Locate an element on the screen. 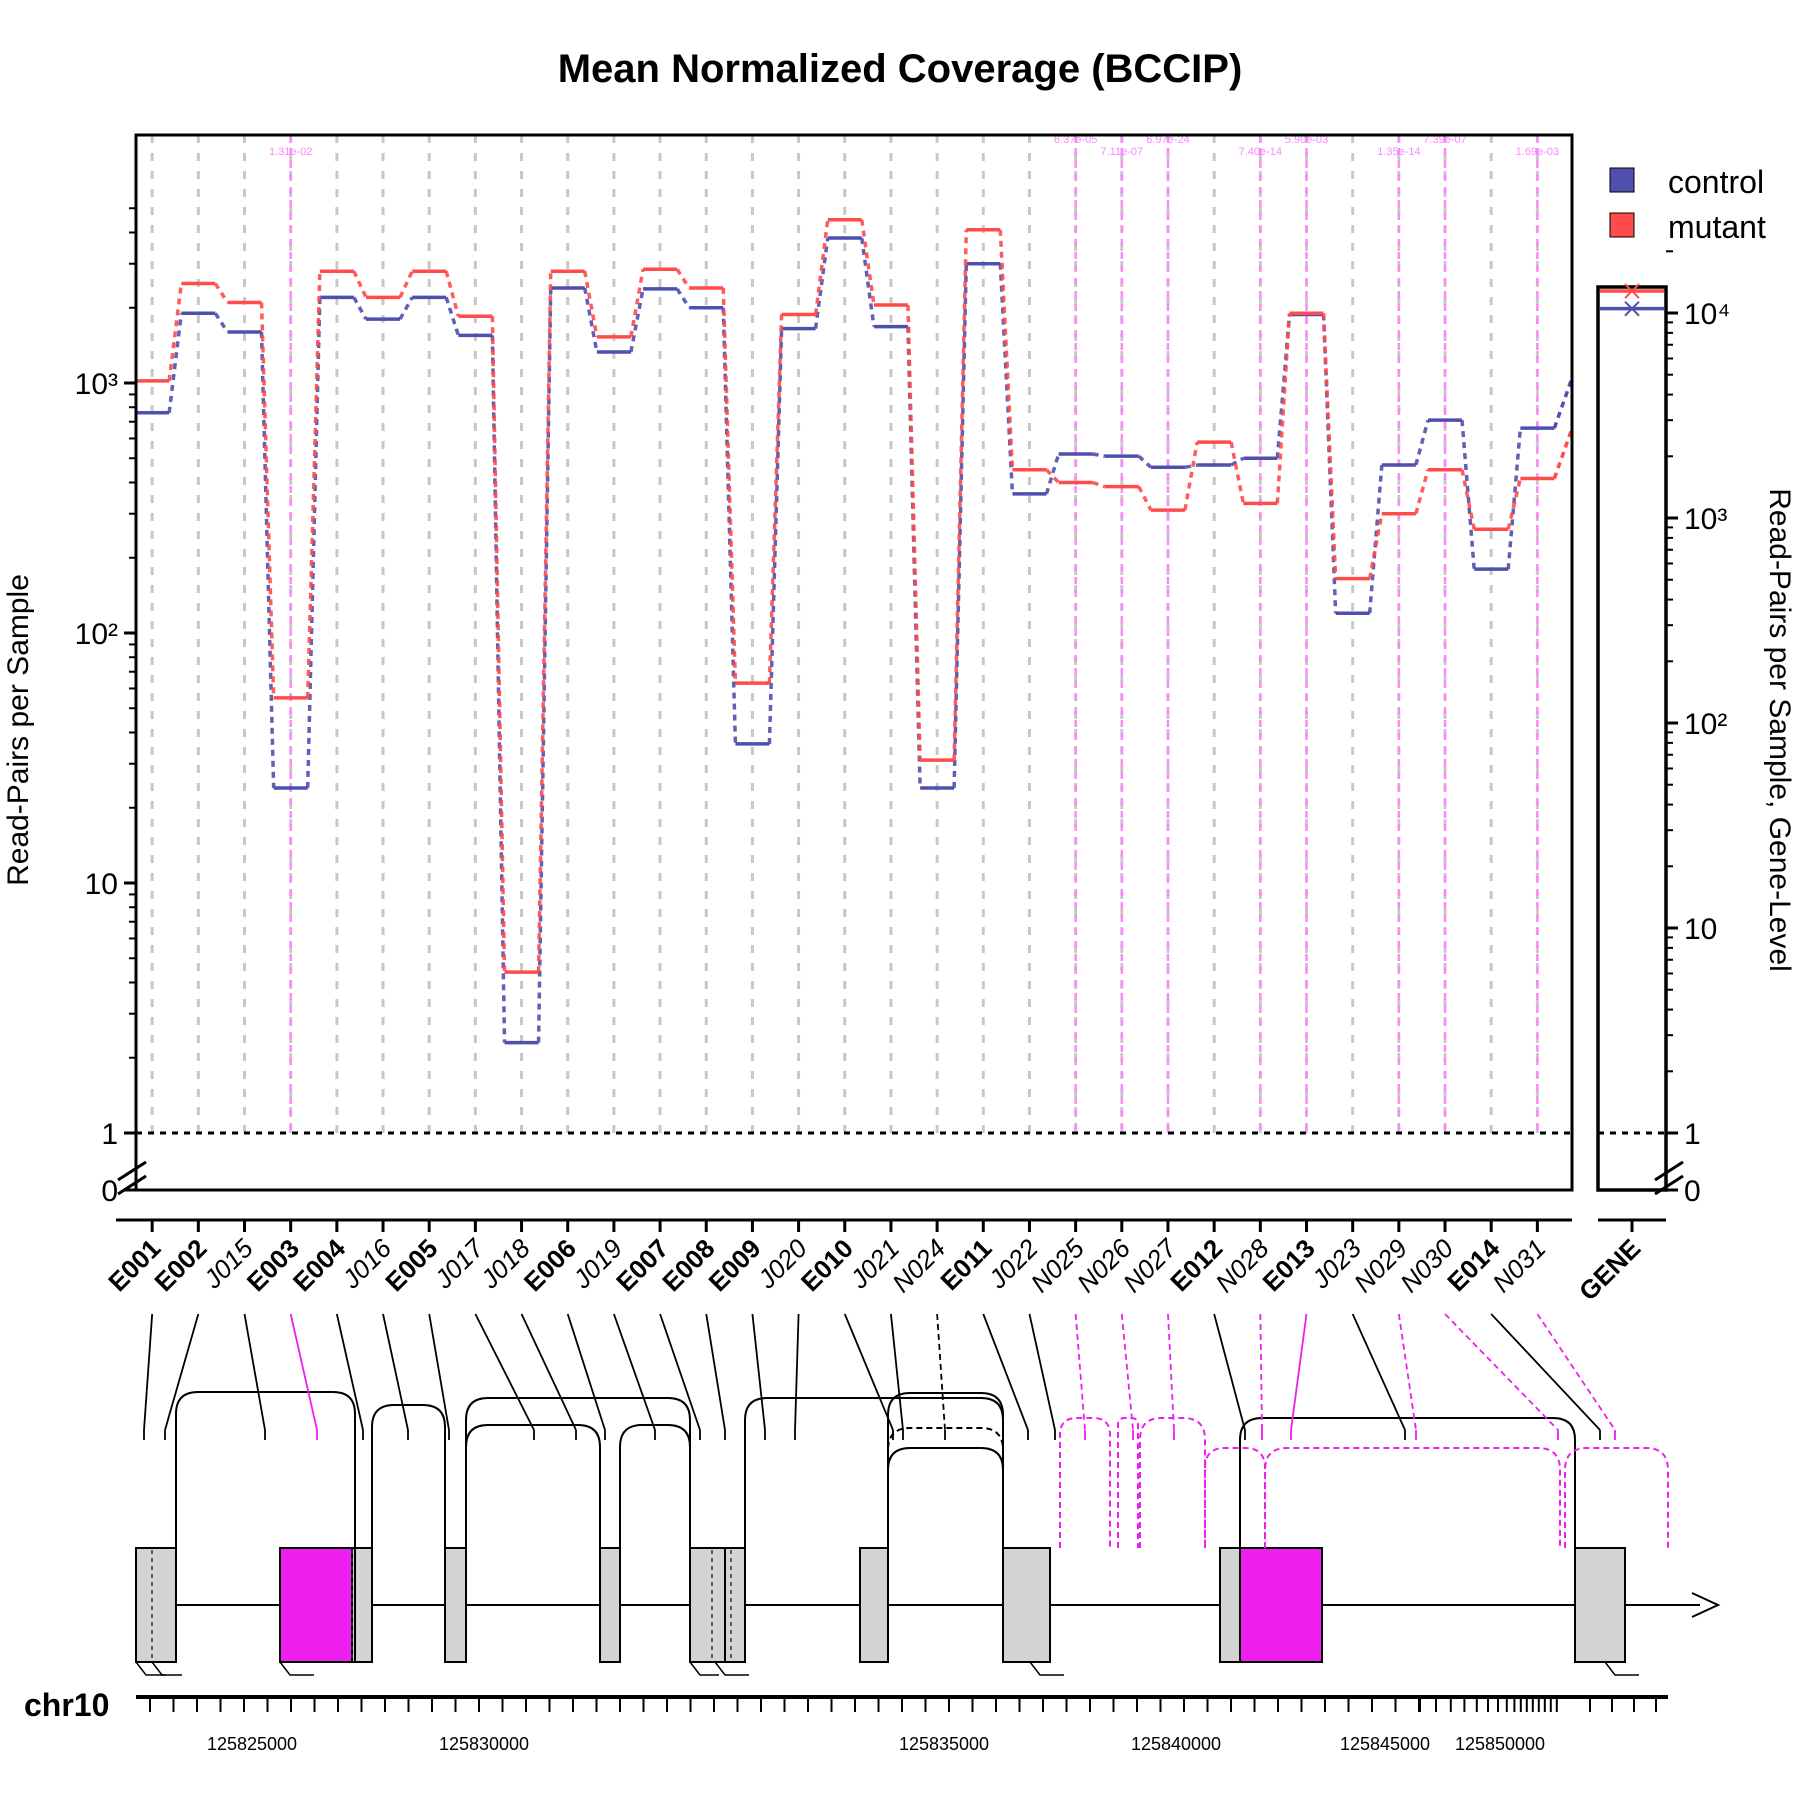 Image resolution: width=1800 pixels, height=1800 pixels. pvalue-label-n028: 7.40e-14 is located at coordinates (1260, 152).